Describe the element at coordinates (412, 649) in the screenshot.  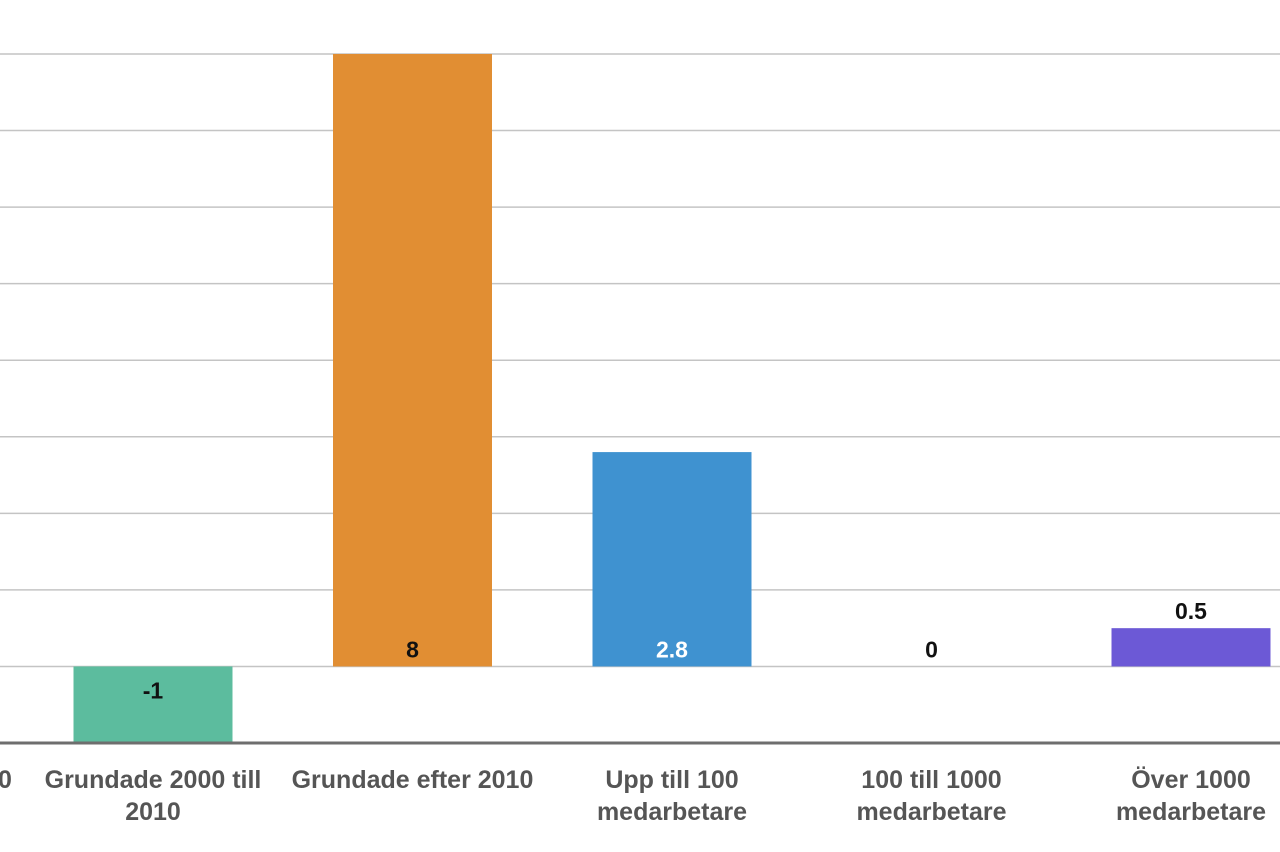
I see `data-label: 8` at that location.